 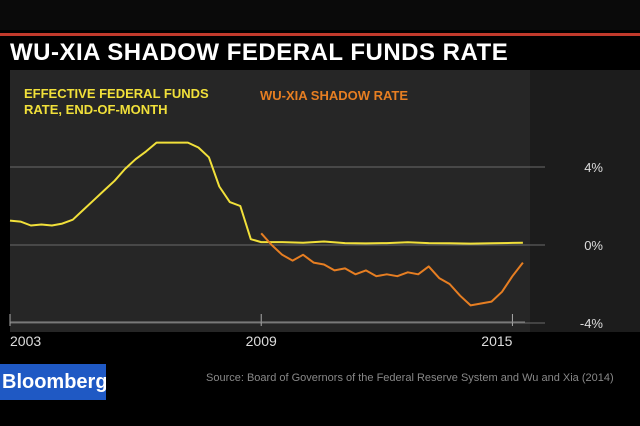 I want to click on x-tick-label: 2015, so click(x=496, y=341).